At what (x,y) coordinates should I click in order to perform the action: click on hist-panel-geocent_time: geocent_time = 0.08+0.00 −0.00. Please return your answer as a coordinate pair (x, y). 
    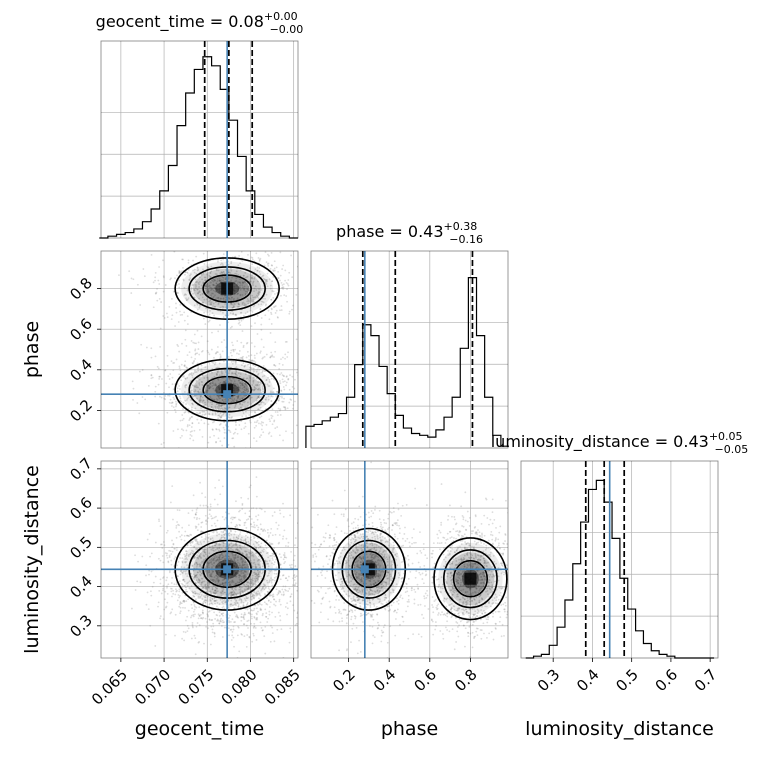
    Looking at the image, I should click on (199, 124).